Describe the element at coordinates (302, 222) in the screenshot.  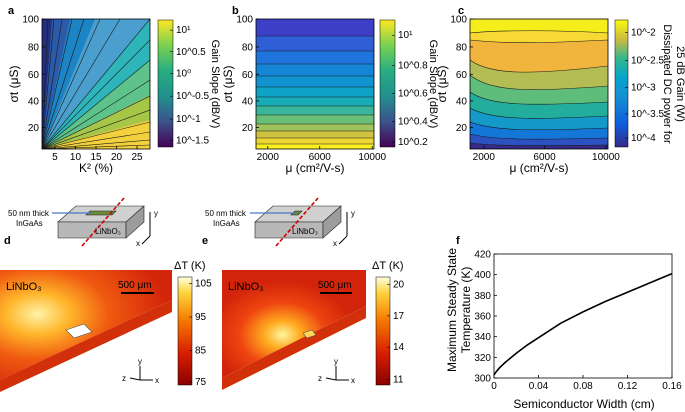
I see `panel-e-device-schematic: LiNbO₃ y x` at that location.